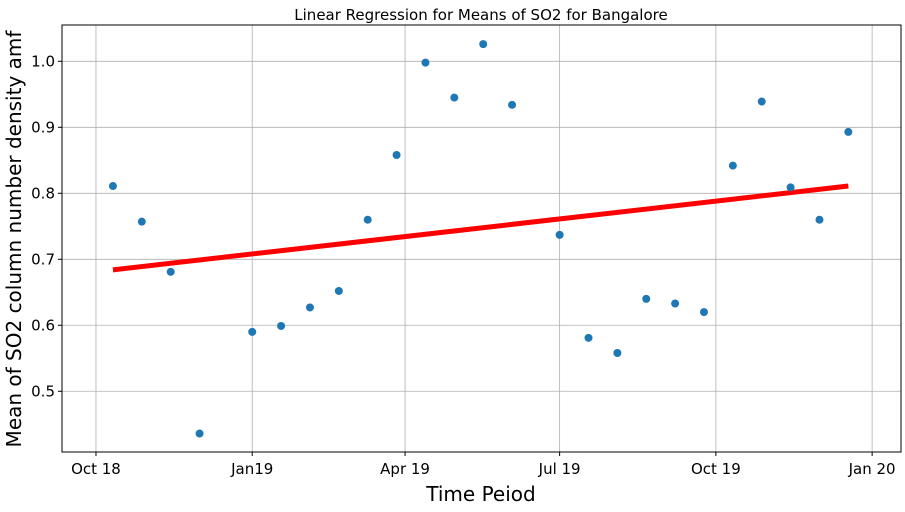 This screenshot has height=512, width=905. What do you see at coordinates (251, 469) in the screenshot?
I see `x-tick-label: Jan19` at bounding box center [251, 469].